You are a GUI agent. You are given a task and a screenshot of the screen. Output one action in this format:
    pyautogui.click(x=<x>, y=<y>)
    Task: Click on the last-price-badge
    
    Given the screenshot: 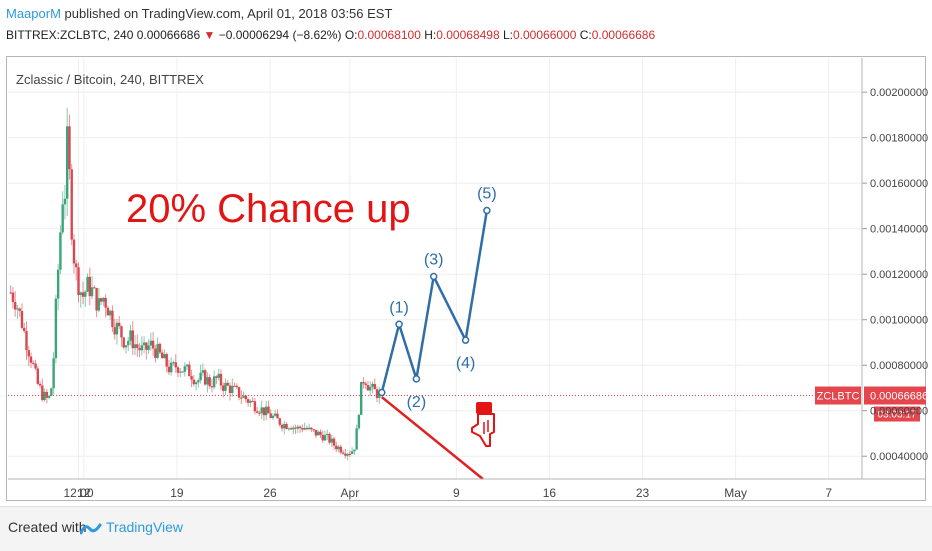 What is the action you would take?
    pyautogui.click(x=895, y=395)
    